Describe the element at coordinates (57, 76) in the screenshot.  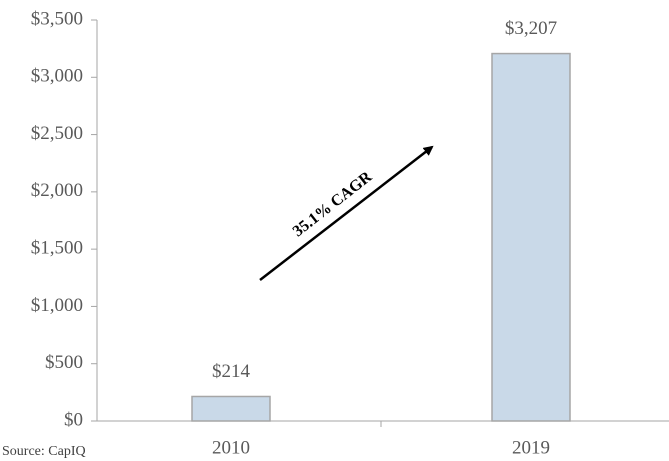
I see `y-tick-label: $3,000` at that location.